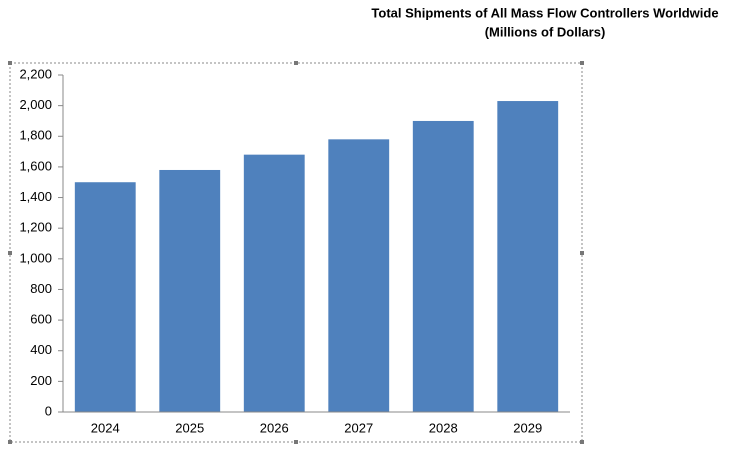 The image size is (752, 455). Describe the element at coordinates (545, 31) in the screenshot. I see `chart-subtitle: (Millions of Dollars)` at that location.